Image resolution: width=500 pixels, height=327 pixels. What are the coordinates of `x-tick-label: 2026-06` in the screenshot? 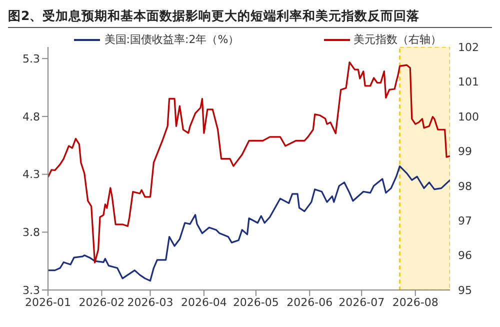 It's located at (309, 302).